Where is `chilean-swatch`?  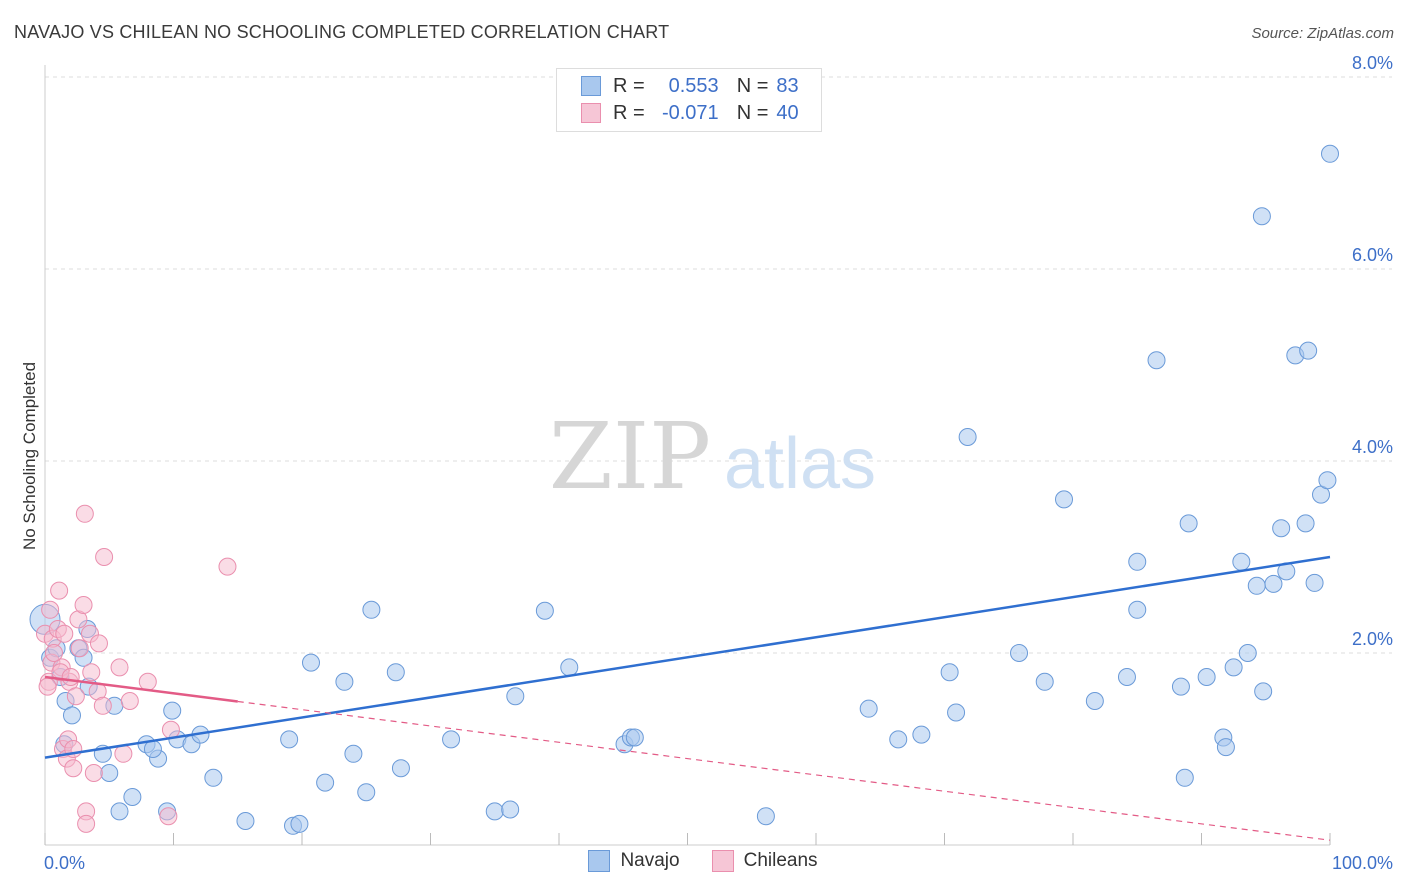
chilean-swatch is located at coordinates (722, 861).